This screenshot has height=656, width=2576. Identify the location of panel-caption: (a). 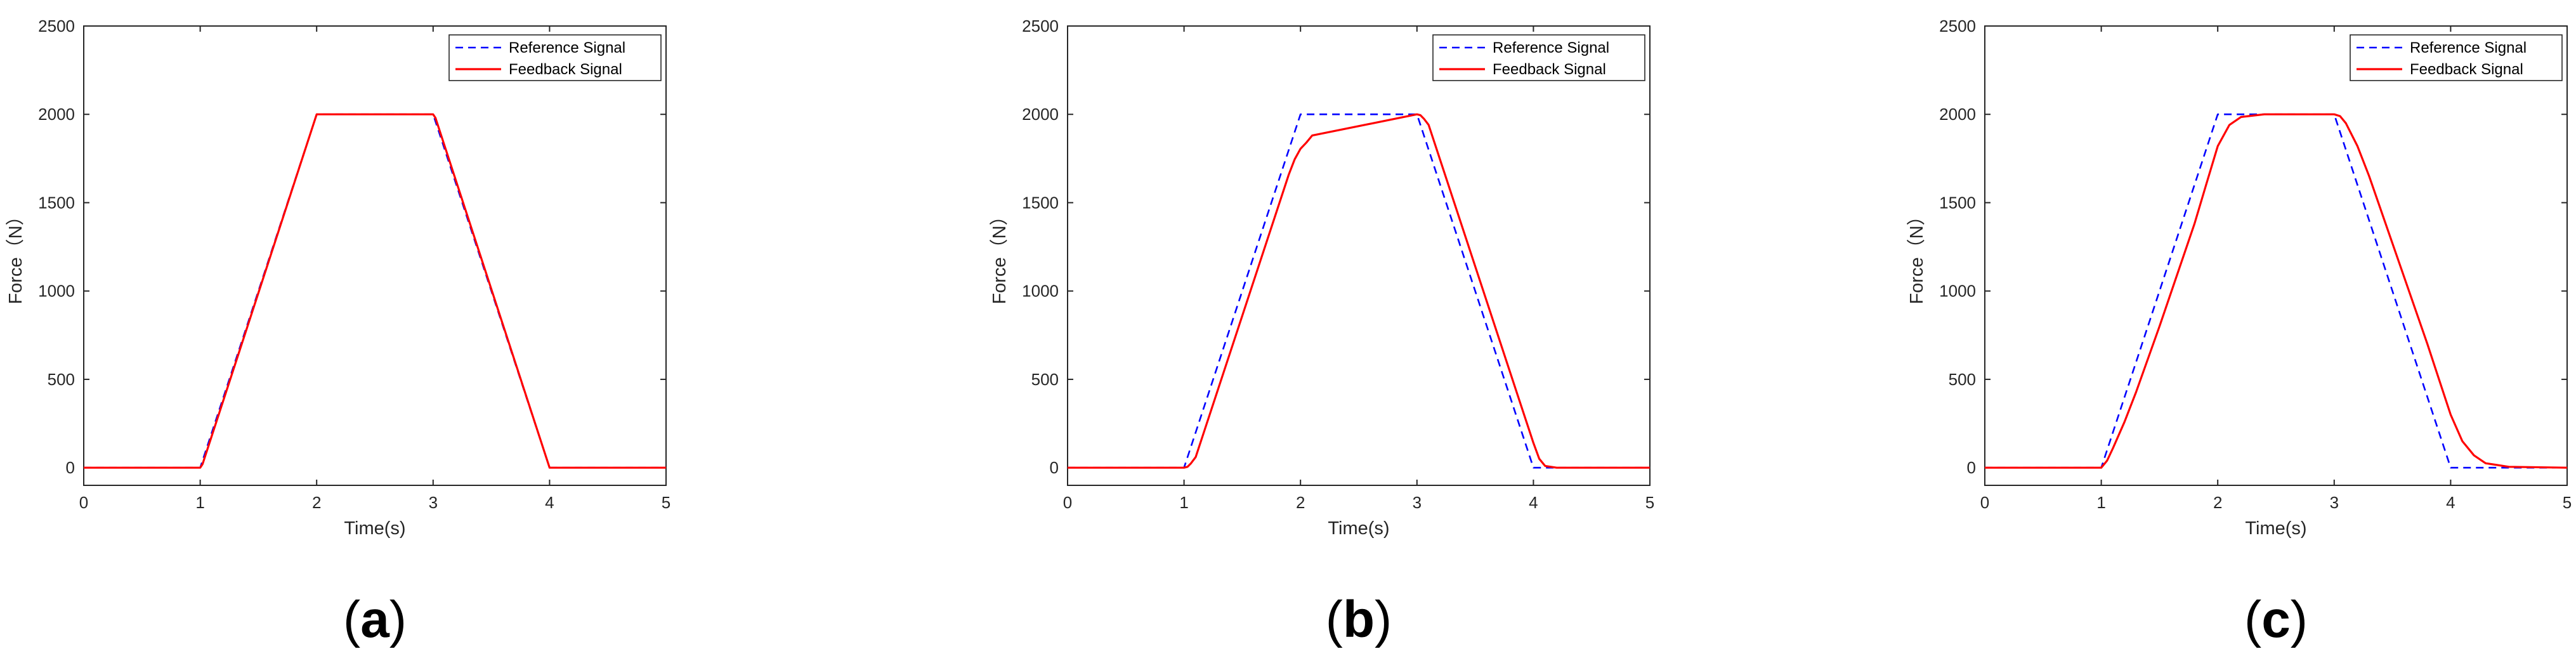
(375, 619).